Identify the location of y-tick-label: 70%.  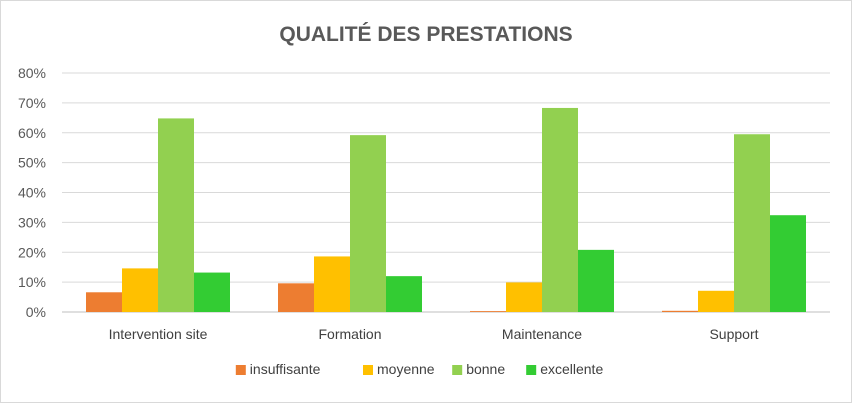
(32, 103).